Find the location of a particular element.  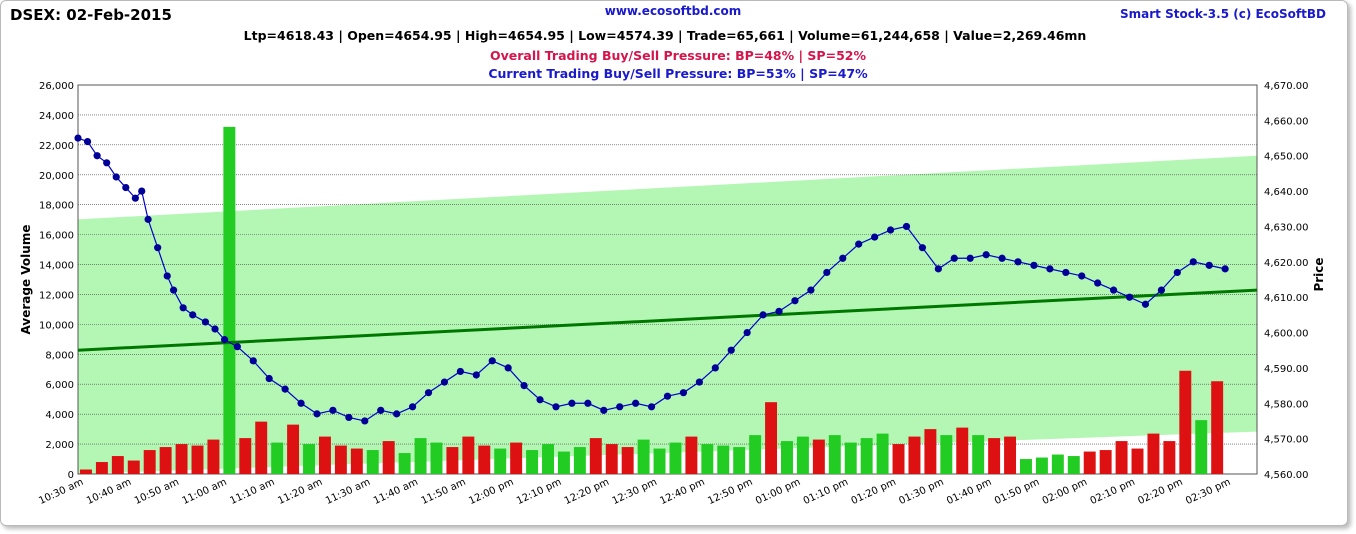

y-tick-label: 2,000 is located at coordinates (59, 445).